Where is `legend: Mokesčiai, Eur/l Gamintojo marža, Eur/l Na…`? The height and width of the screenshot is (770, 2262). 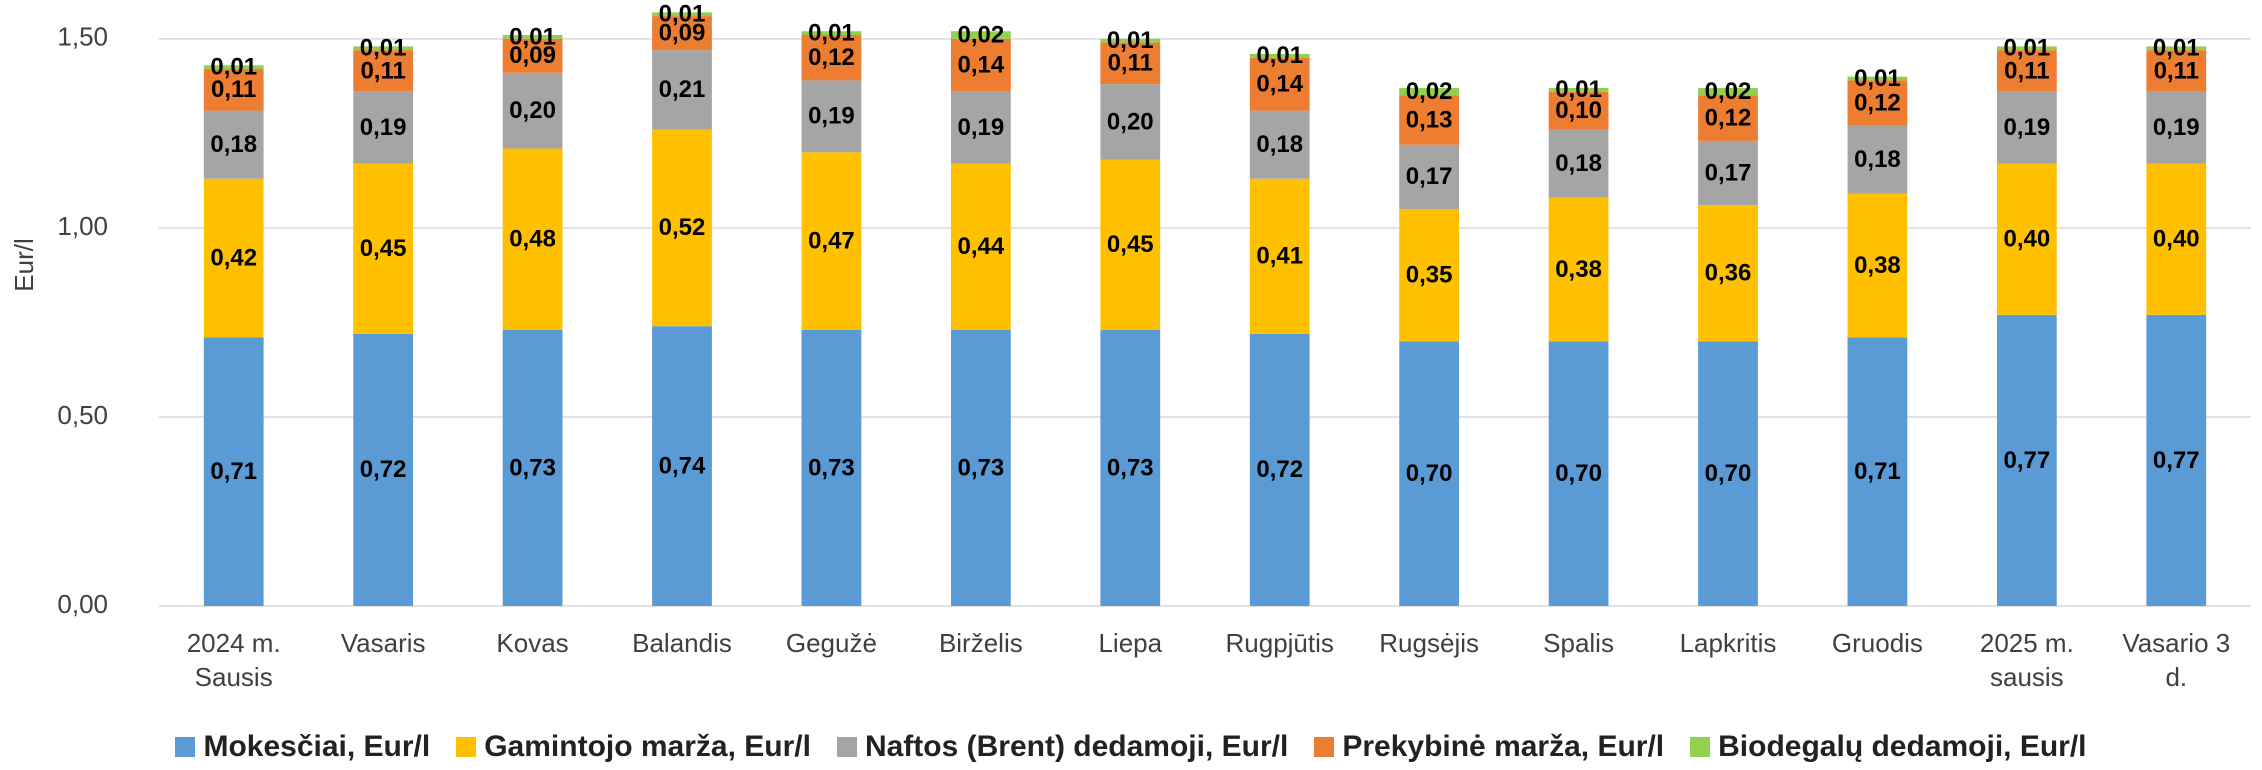 legend: Mokesčiai, Eur/l Gamintojo marža, Eur/l Na… is located at coordinates (1131, 747).